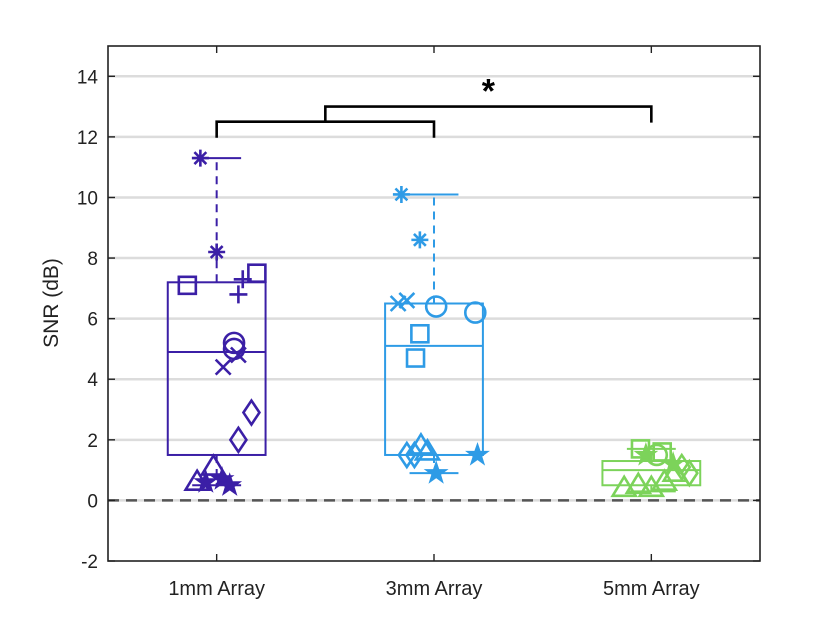 The image size is (840, 635). I want to click on x-tick-label: 3mm Array, so click(434, 589).